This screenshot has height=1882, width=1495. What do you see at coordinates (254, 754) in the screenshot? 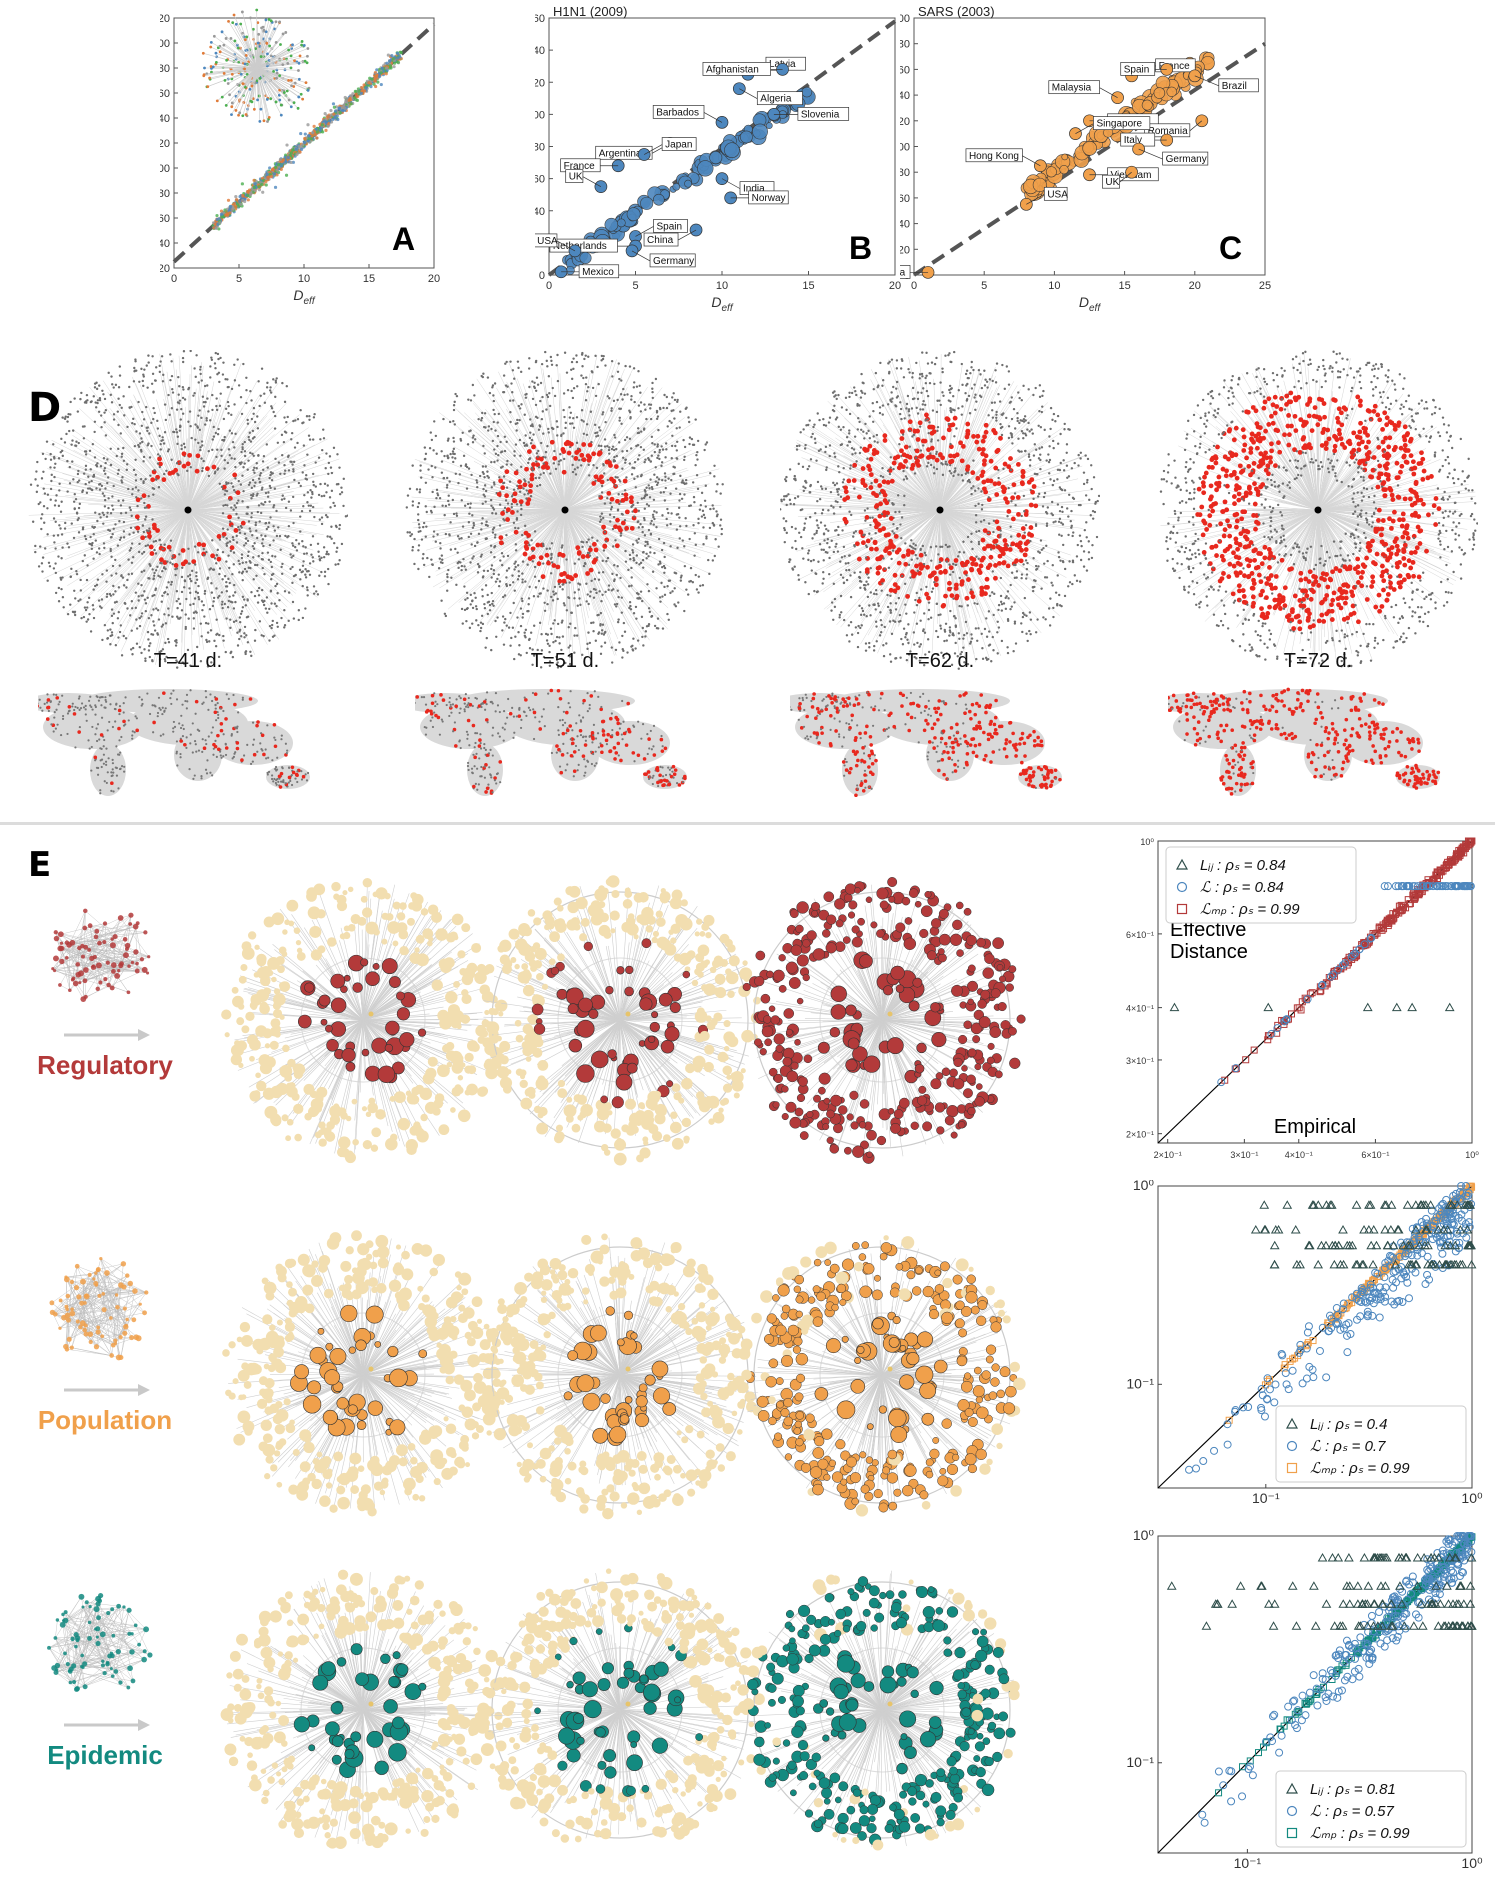
I see `infected-city` at bounding box center [254, 754].